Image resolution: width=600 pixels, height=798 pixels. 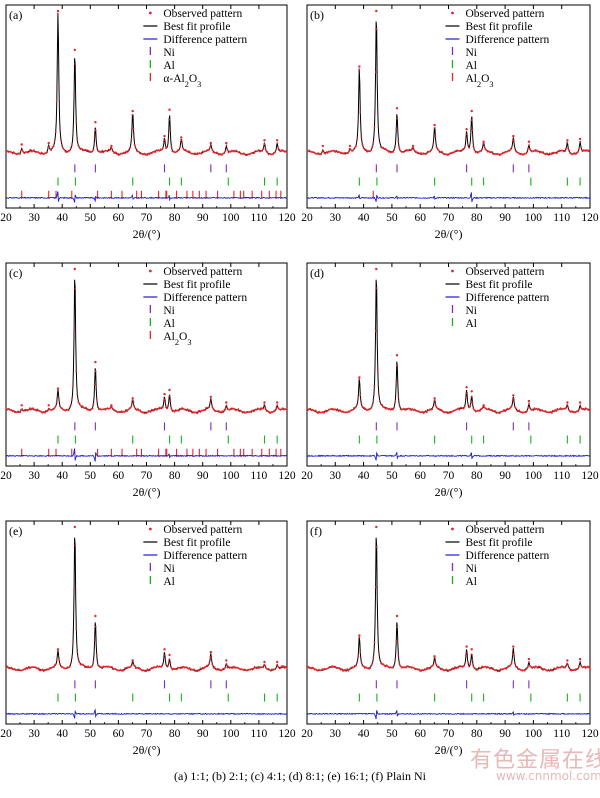 What do you see at coordinates (420, 218) in the screenshot?
I see `x-tick-label: 60` at bounding box center [420, 218].